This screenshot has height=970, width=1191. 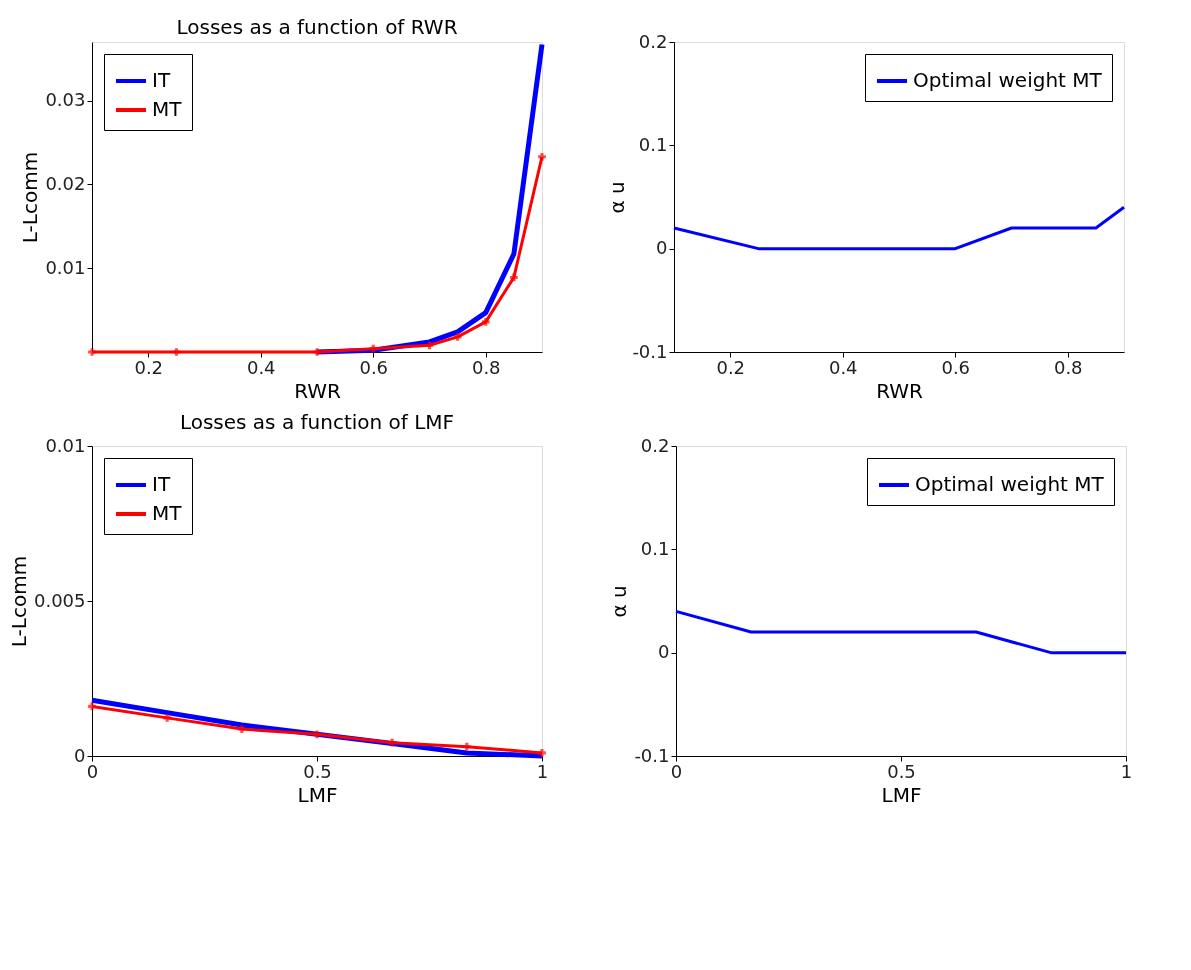 What do you see at coordinates (317, 27) in the screenshot?
I see `chart-title: Losses as a function of RWR` at bounding box center [317, 27].